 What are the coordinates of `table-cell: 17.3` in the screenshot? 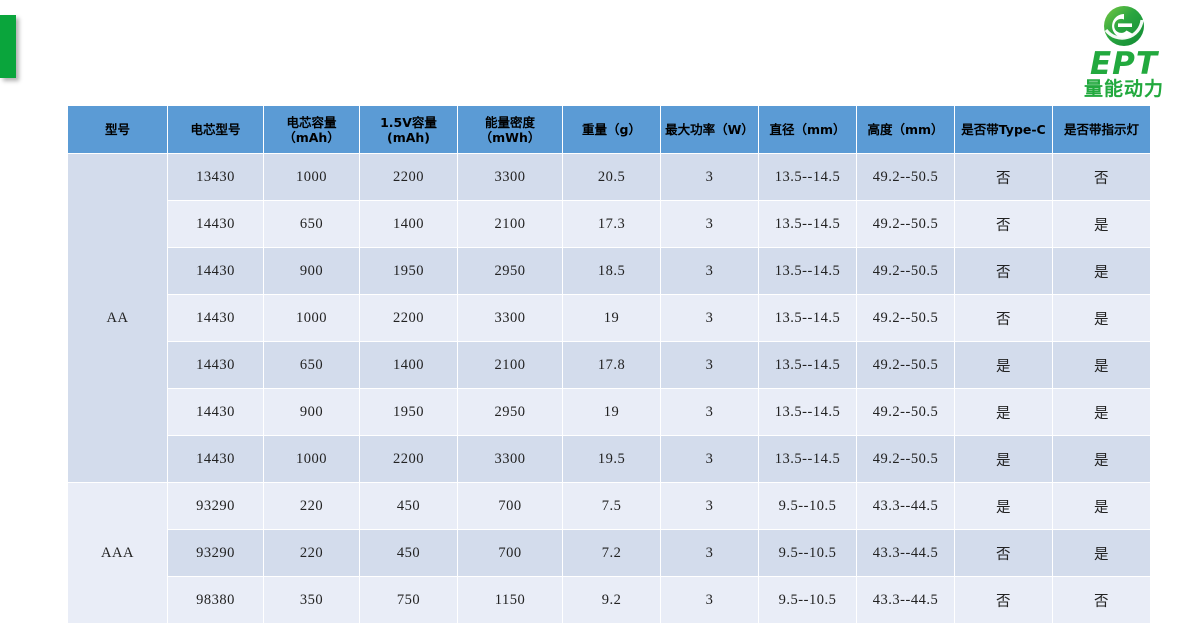 It's located at (611, 224).